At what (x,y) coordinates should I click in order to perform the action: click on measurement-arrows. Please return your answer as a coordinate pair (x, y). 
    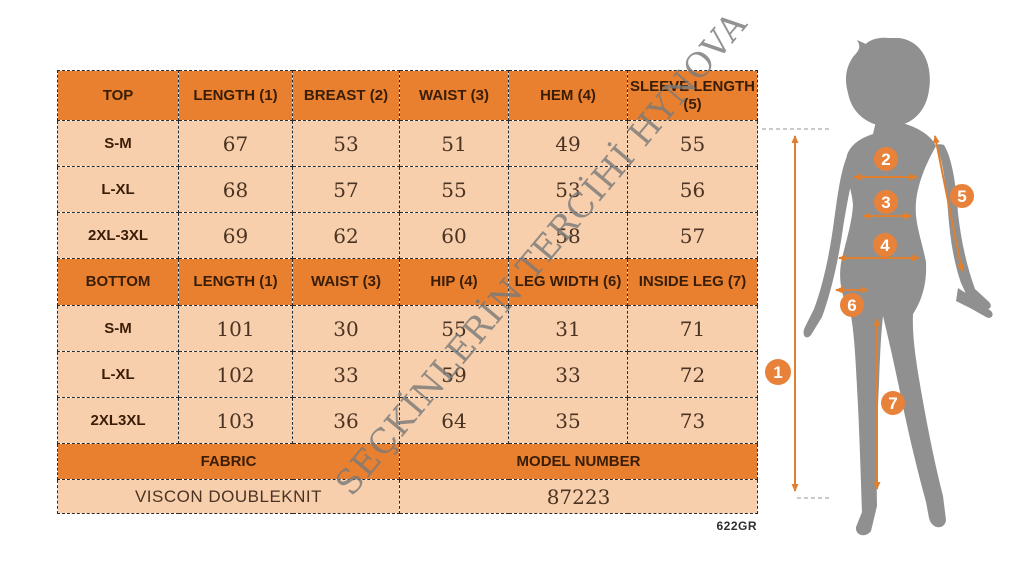
    Looking at the image, I should click on (878, 313).